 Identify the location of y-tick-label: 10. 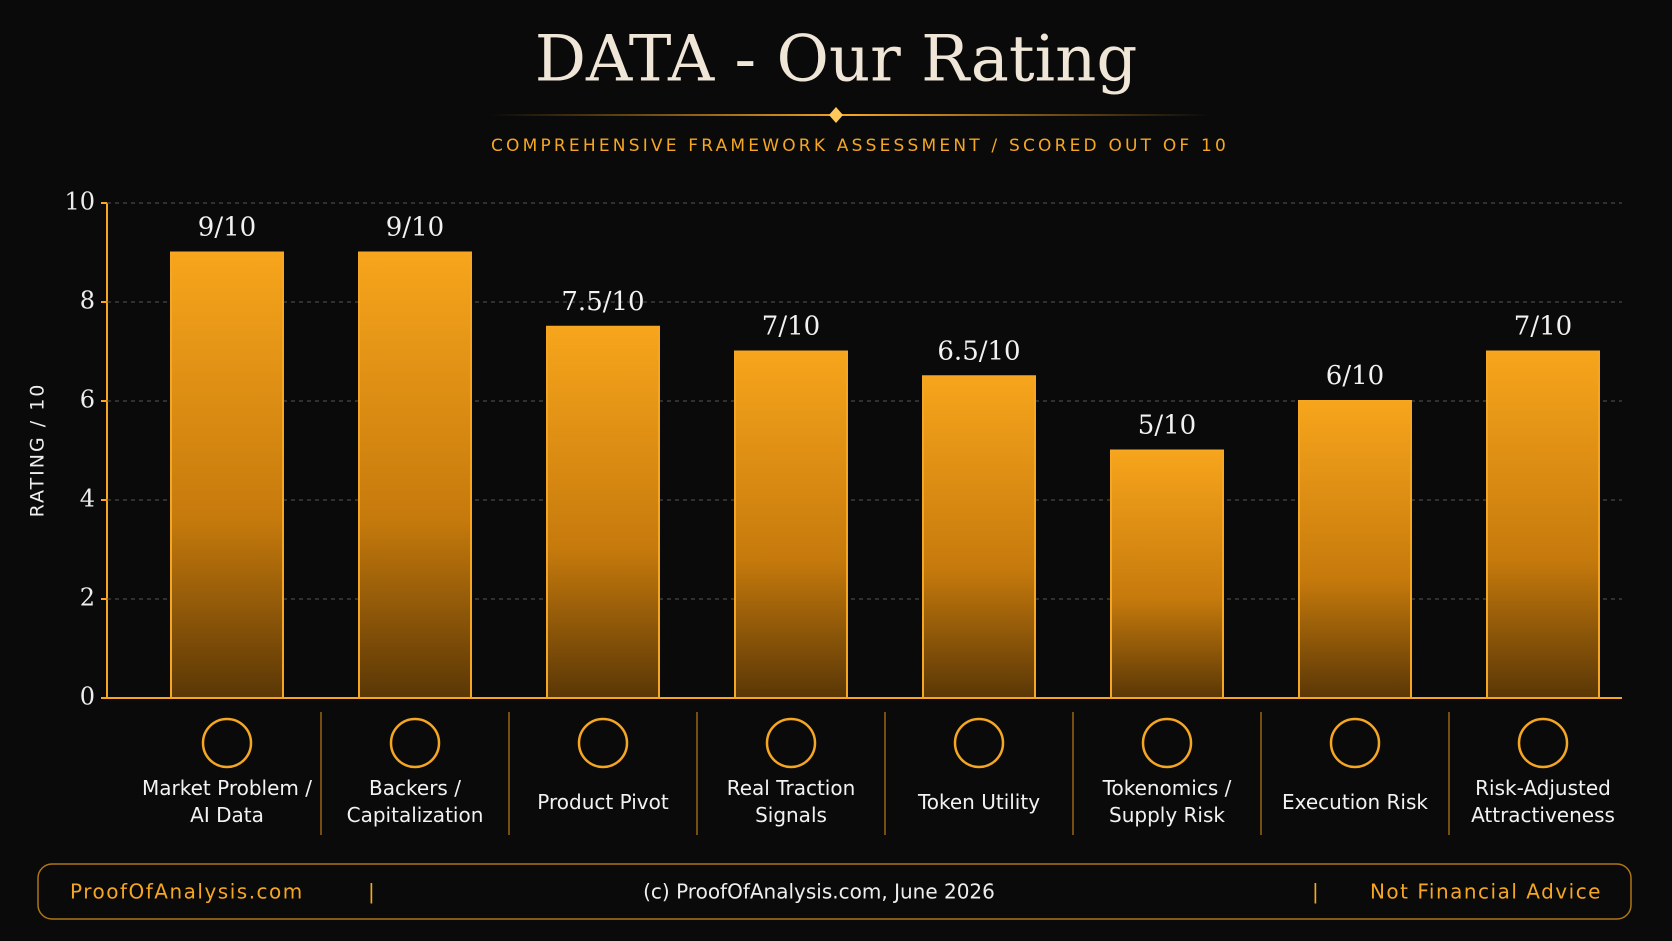
(79, 202).